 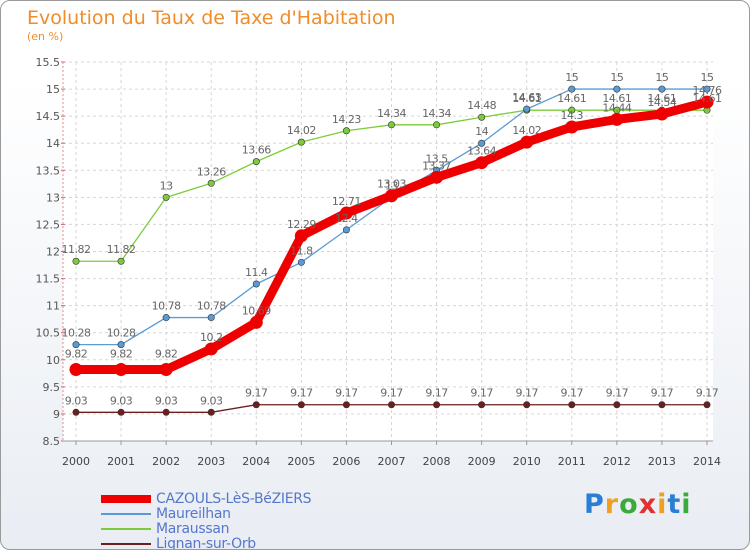 I want to click on data-label: 13.37, so click(x=436, y=165).